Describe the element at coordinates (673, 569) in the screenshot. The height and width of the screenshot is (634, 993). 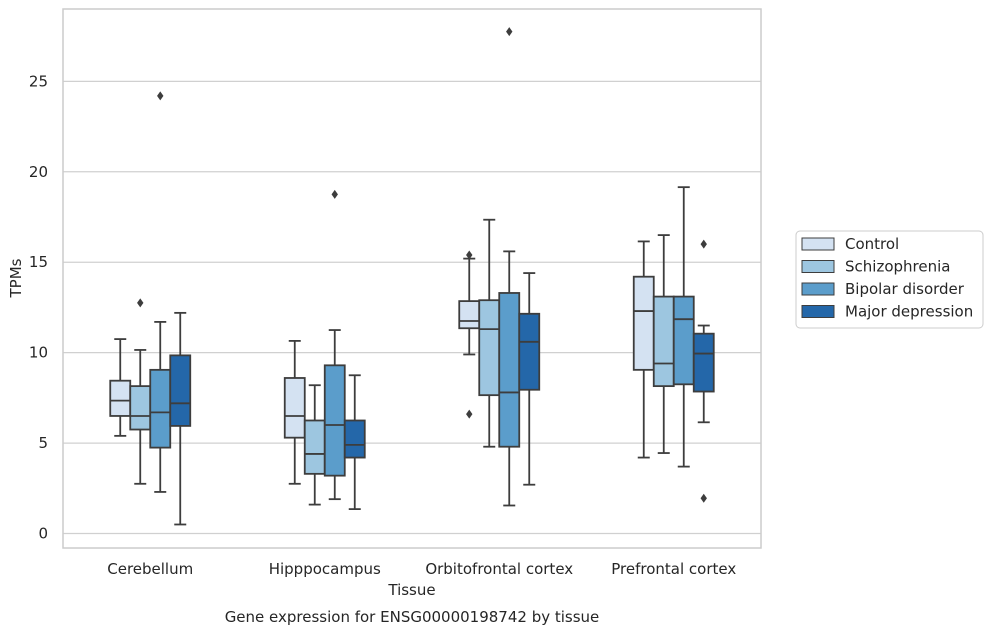
I see `x-tick-label: Prefrontal cortex` at that location.